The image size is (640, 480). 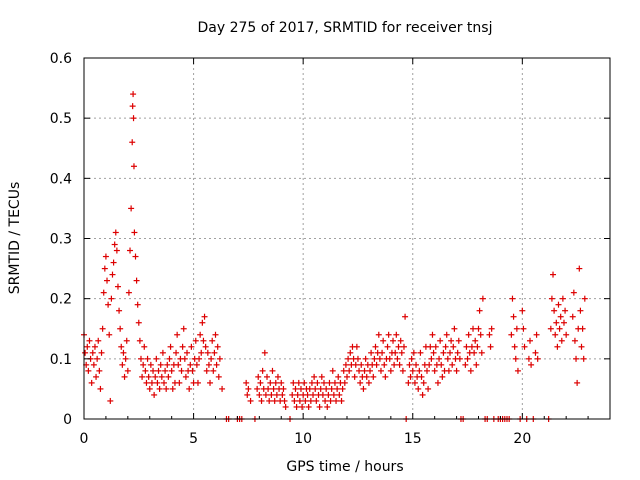 I want to click on y-tick-label: 0, so click(x=67, y=420).